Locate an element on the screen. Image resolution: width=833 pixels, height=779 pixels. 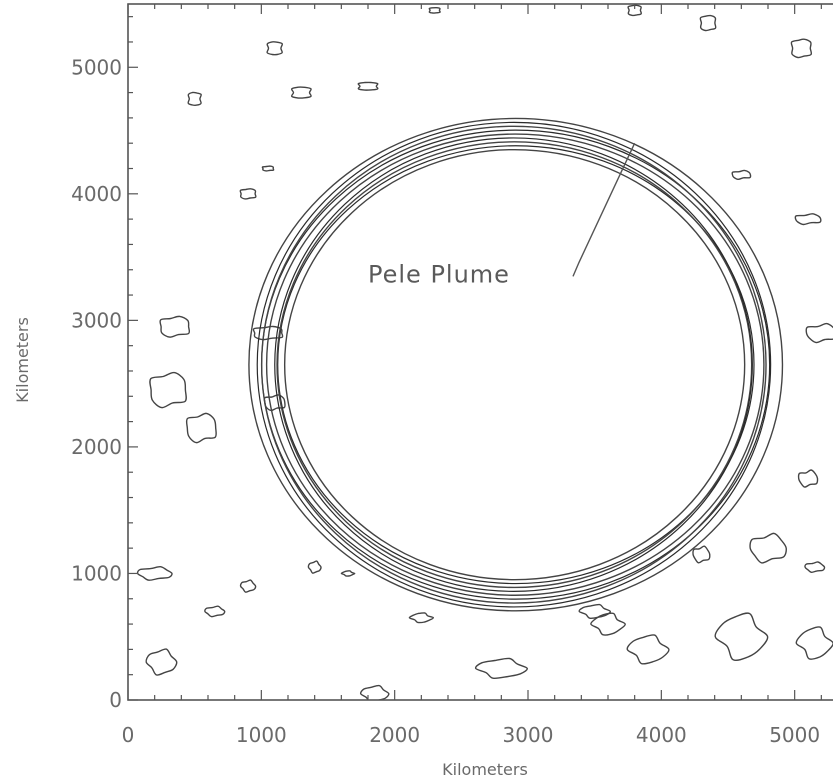
y-axis-title: Kilometers is located at coordinates (22, 360).